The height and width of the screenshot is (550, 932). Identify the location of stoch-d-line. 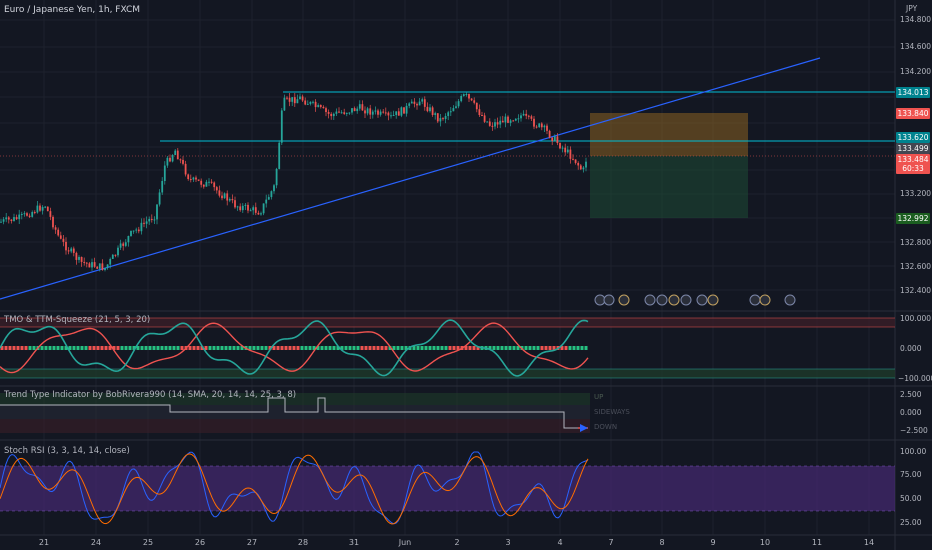
(294, 489).